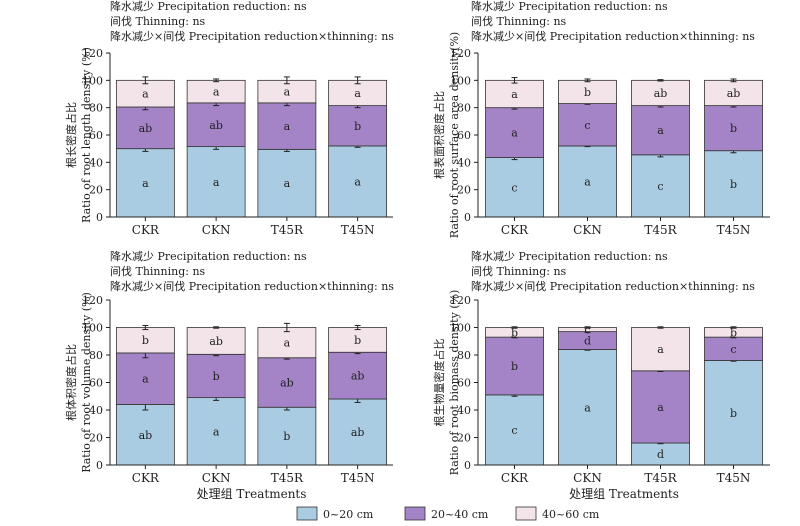 Image resolution: width=800 pixels, height=526 pixels. I want to click on y-axis-label: Ratio of root biomass density (%), so click(454, 383).